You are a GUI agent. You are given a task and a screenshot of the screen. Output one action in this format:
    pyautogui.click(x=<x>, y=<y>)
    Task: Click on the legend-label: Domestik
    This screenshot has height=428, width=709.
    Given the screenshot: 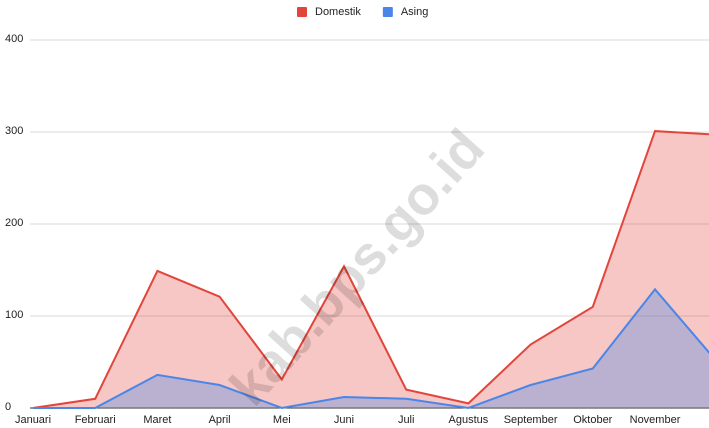 What is the action you would take?
    pyautogui.click(x=338, y=12)
    